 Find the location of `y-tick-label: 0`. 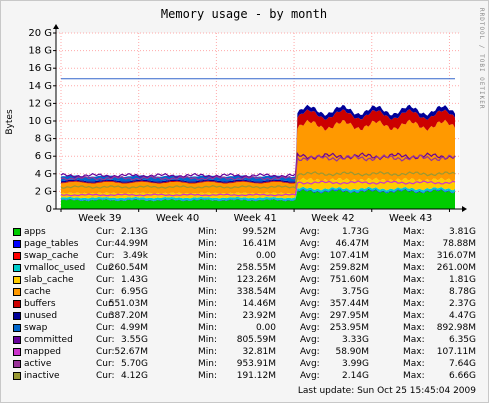

y-tick-label: 0 is located at coordinates (49, 209).